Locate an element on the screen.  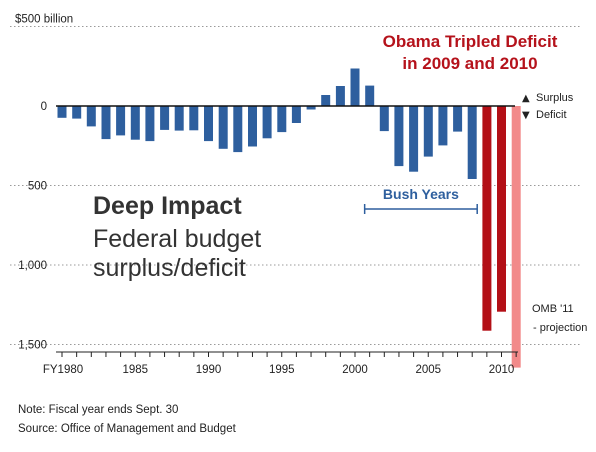
bar-2009 is located at coordinates (487, 218).